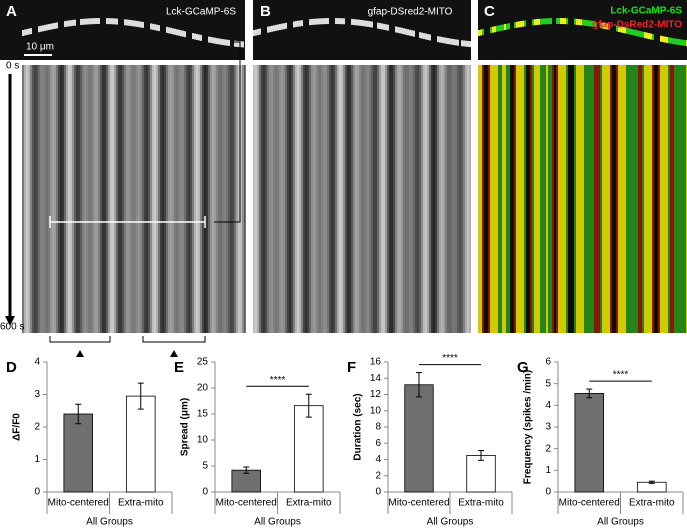  I want to click on y-tick-label: 14, so click(376, 378).